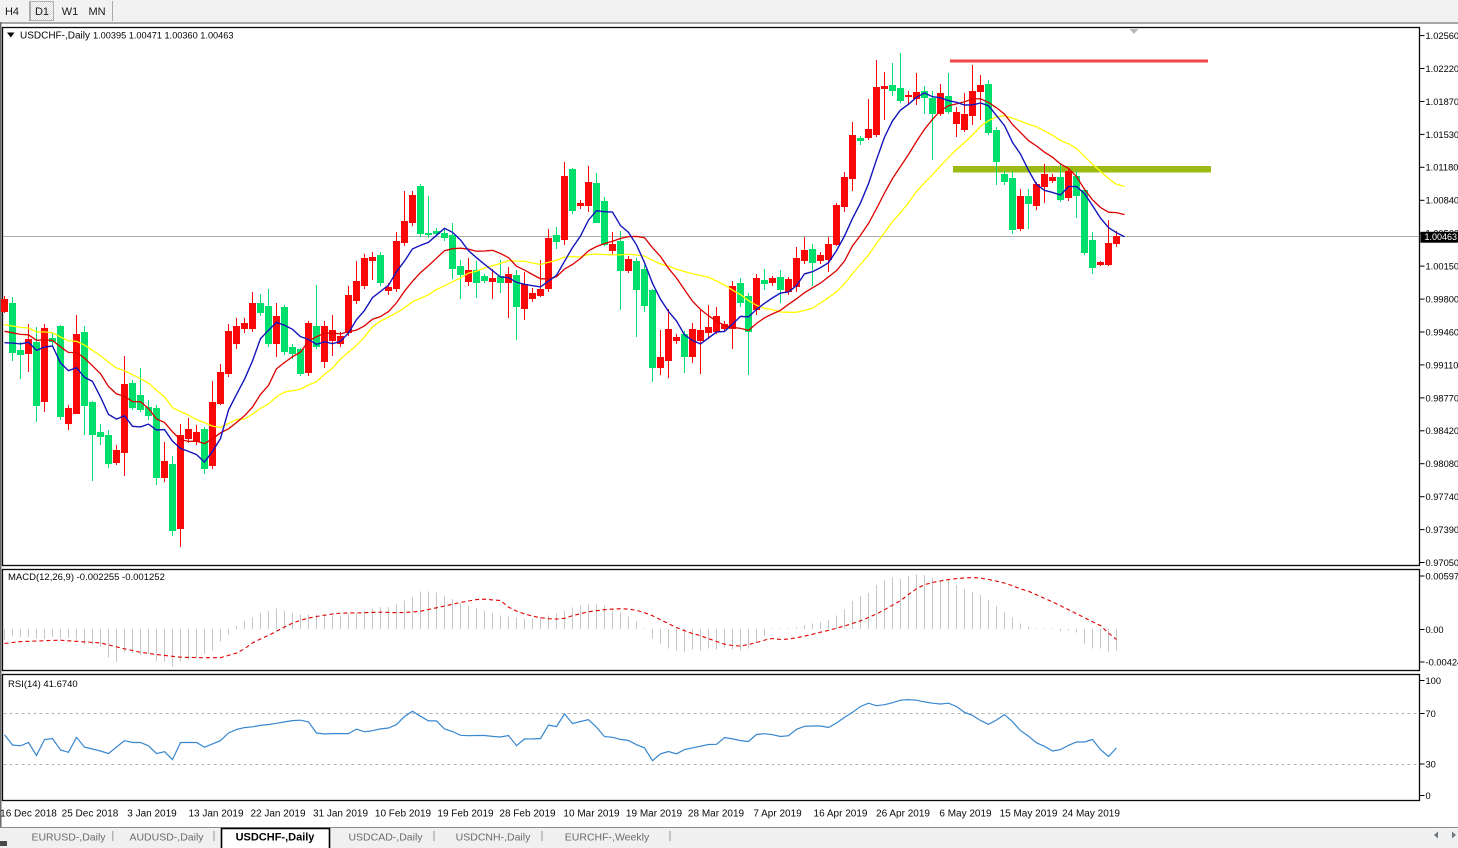 This screenshot has height=848, width=1458. I want to click on svg-text: 0.97390, so click(1442, 530).